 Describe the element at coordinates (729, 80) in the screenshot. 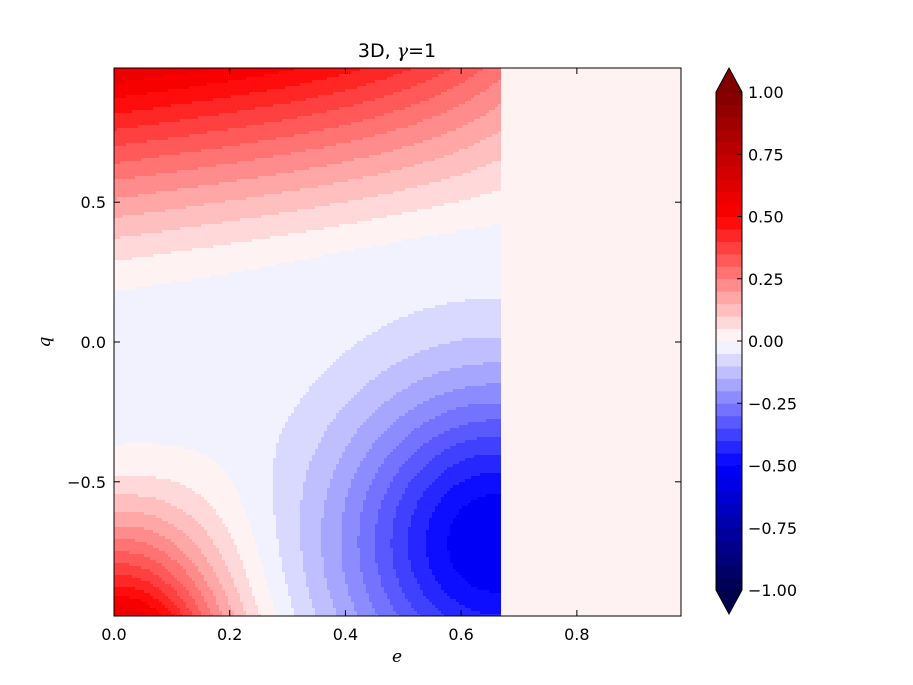

I see `colorbar-extend-max` at that location.